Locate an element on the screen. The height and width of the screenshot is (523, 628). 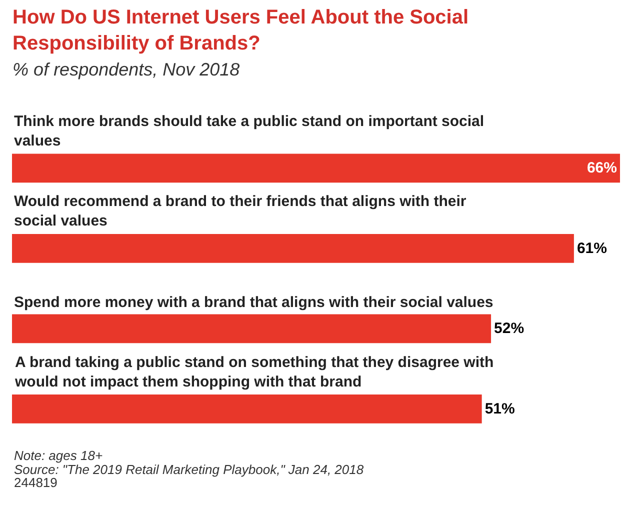
y-tick-label: Spend more money with a brand that aligns with their social values is located at coordinates (254, 302).